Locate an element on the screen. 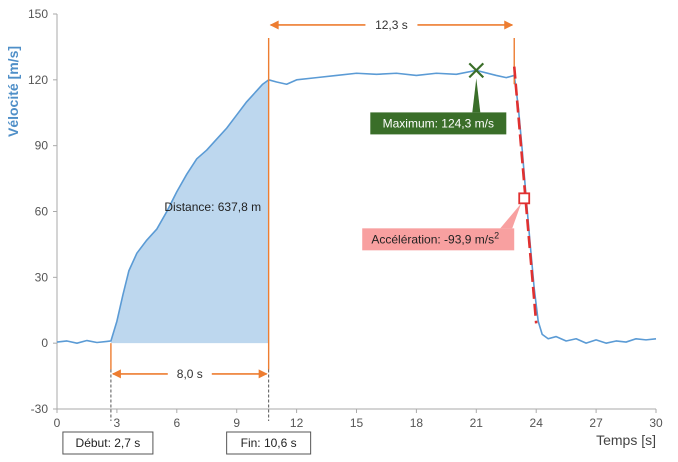 The image size is (678, 462). duration-12-label: 12,3 s is located at coordinates (391, 25).